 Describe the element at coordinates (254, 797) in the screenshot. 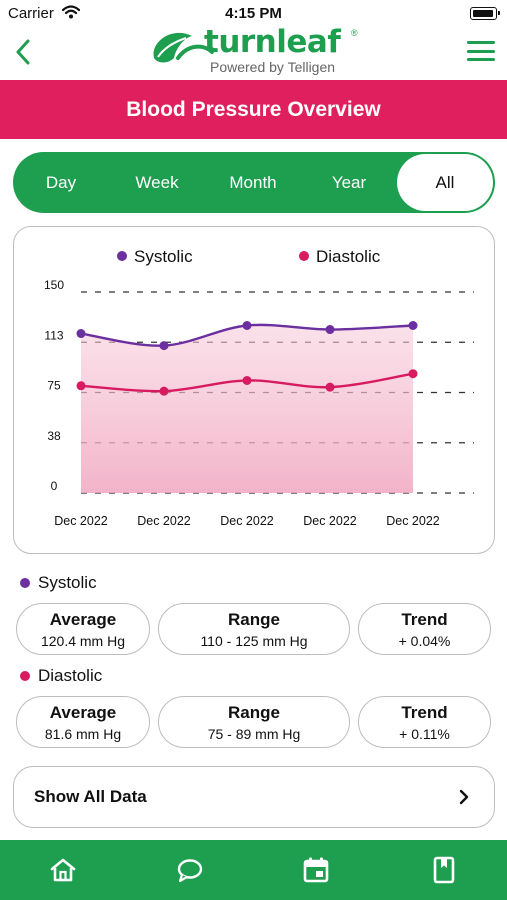

I see `show-all-data-button: Show All Data` at that location.